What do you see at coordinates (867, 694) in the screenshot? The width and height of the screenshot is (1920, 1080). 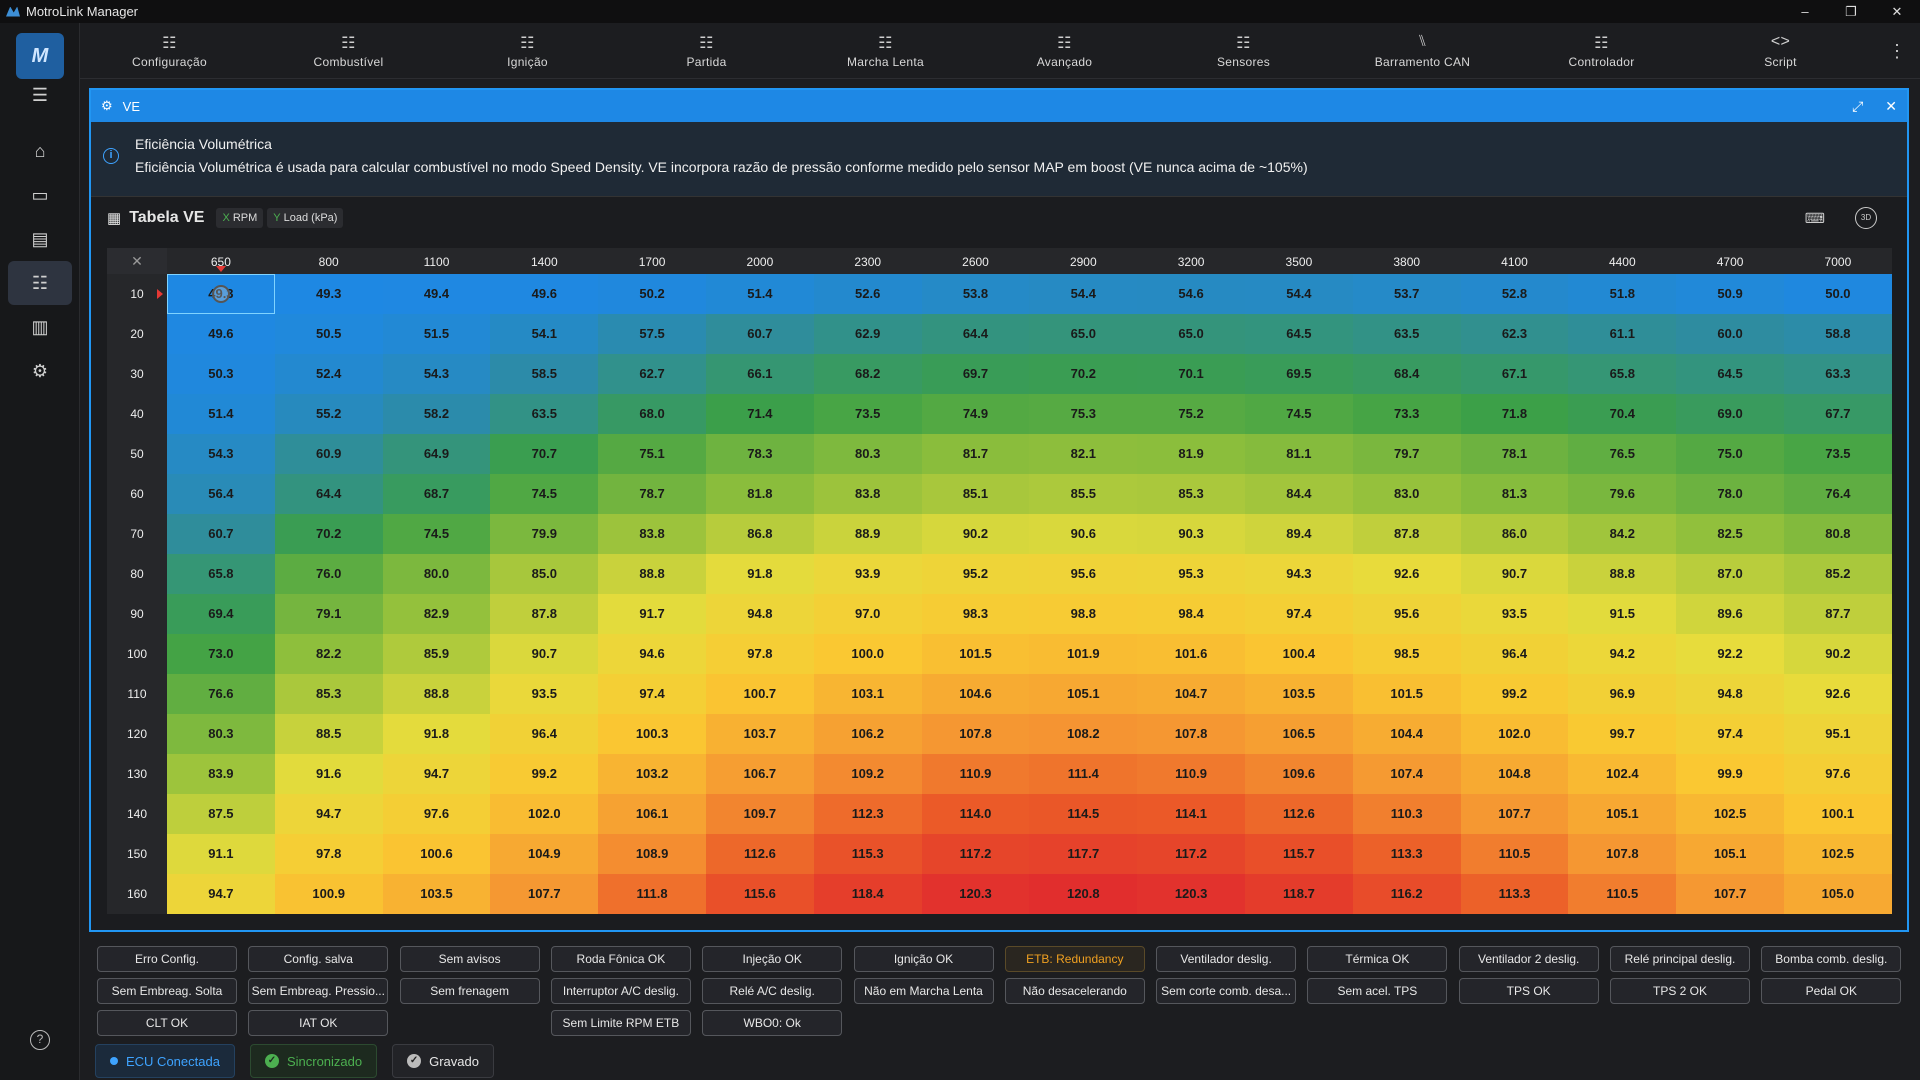 I see `ve-cell: 103.1` at bounding box center [867, 694].